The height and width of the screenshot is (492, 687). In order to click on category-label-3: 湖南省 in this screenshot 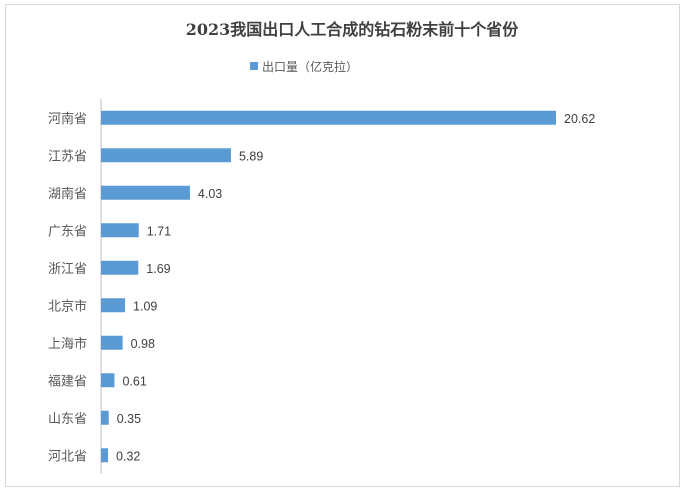, I will do `click(67, 194)`.